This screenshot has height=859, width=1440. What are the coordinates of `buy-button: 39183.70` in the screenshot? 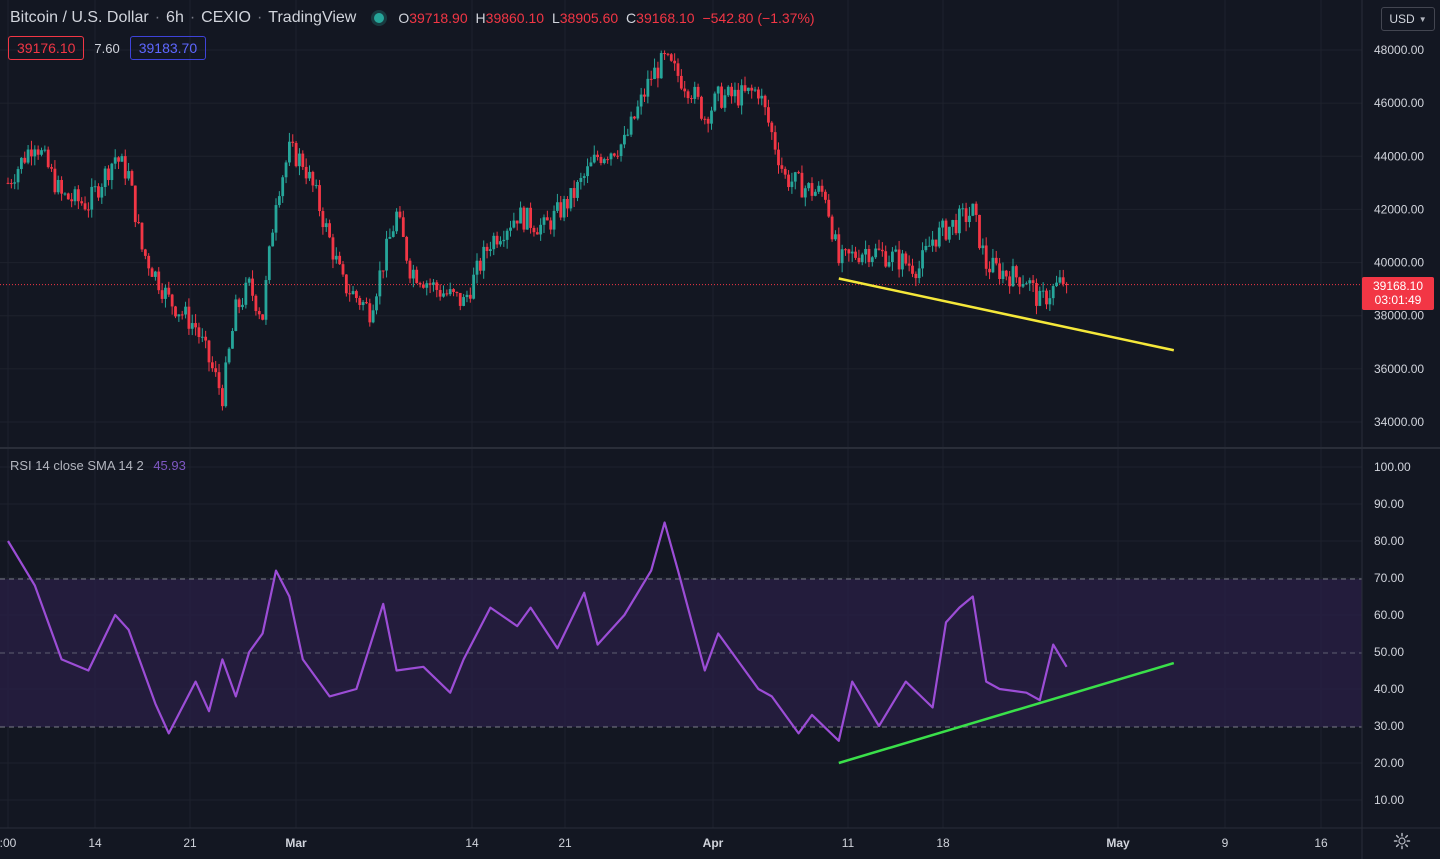 It's located at (168, 48).